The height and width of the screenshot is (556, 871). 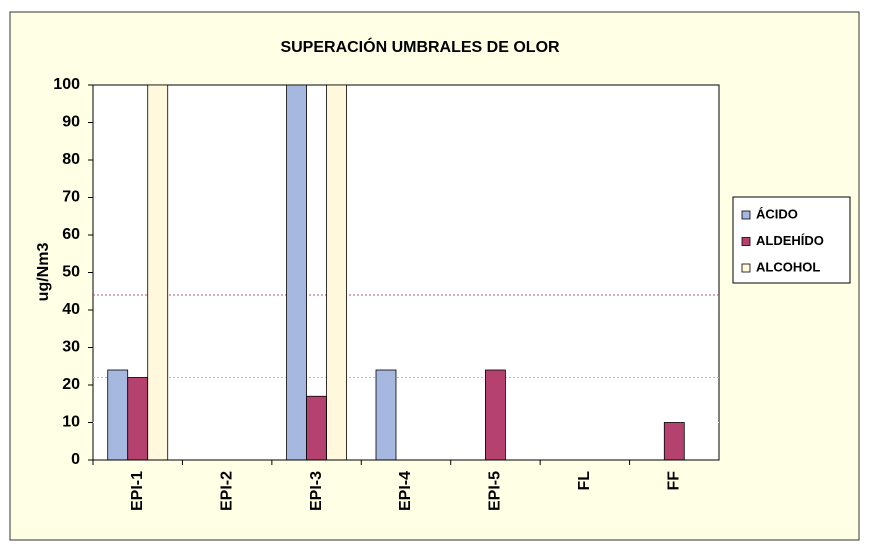 I want to click on y-tick-label: 100, so click(x=66, y=84).